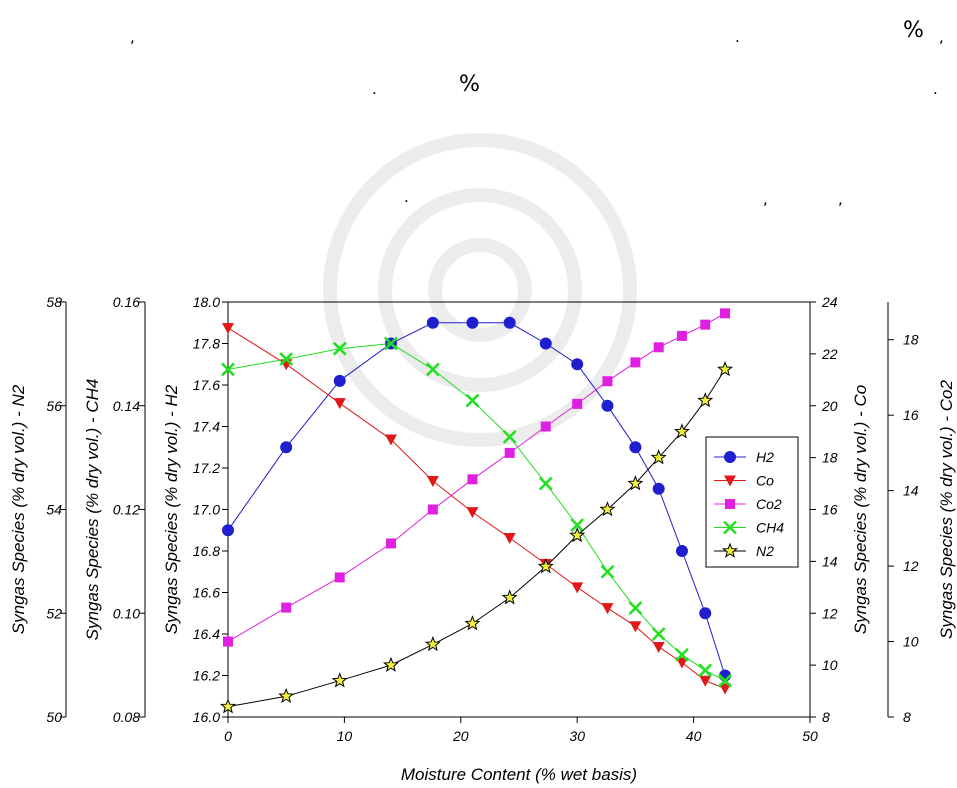  What do you see at coordinates (769, 504) in the screenshot?
I see `legend-co2-label: Co2` at bounding box center [769, 504].